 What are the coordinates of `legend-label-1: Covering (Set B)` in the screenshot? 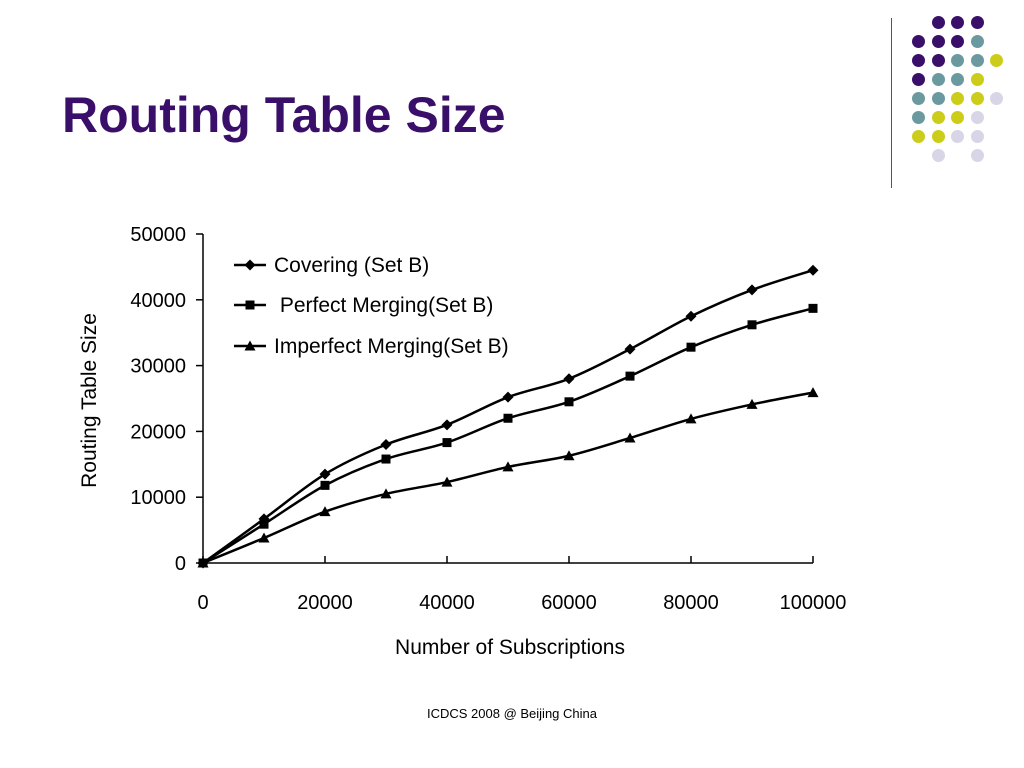 It's located at (351, 265).